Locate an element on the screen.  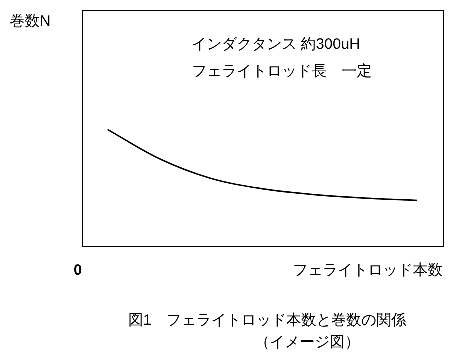
text: フェライトロッド長 一定 is located at coordinates (282, 71).